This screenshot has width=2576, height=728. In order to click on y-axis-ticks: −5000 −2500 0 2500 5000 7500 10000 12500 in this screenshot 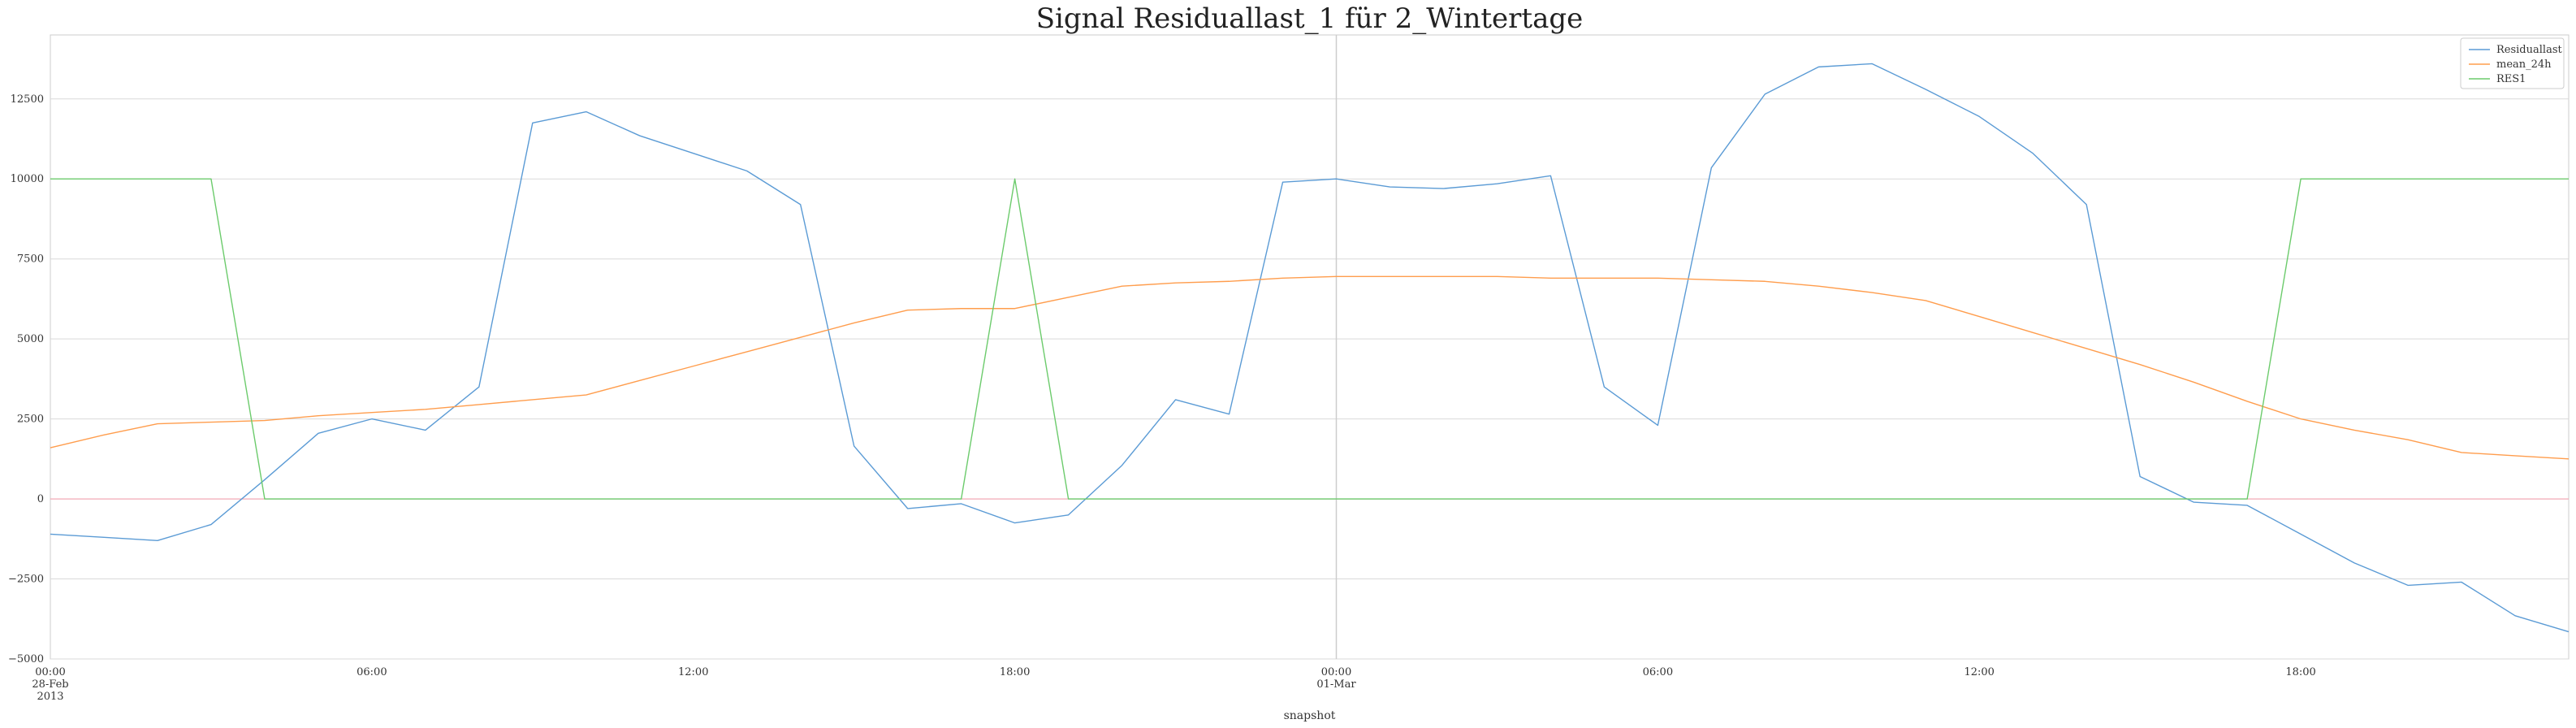, I will do `click(26, 379)`.